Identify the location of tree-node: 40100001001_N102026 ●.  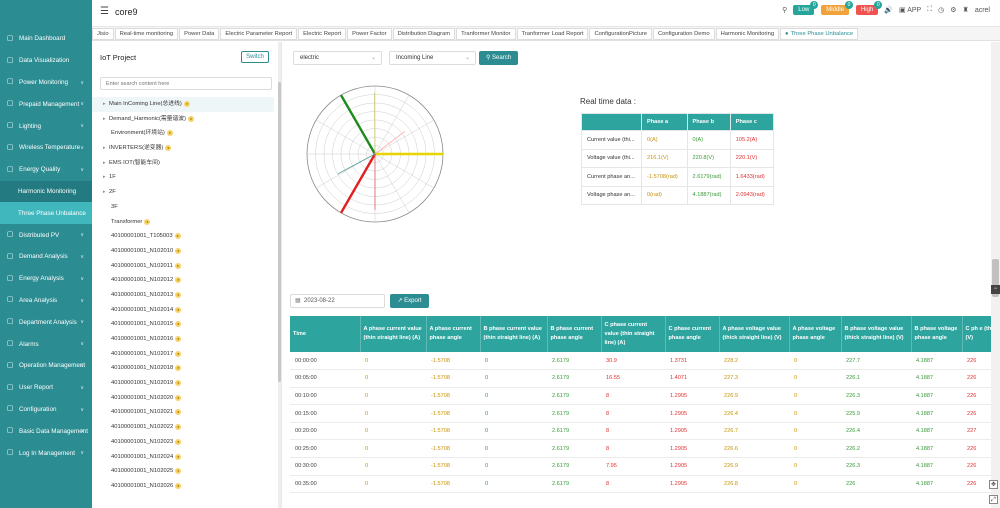
(183, 486).